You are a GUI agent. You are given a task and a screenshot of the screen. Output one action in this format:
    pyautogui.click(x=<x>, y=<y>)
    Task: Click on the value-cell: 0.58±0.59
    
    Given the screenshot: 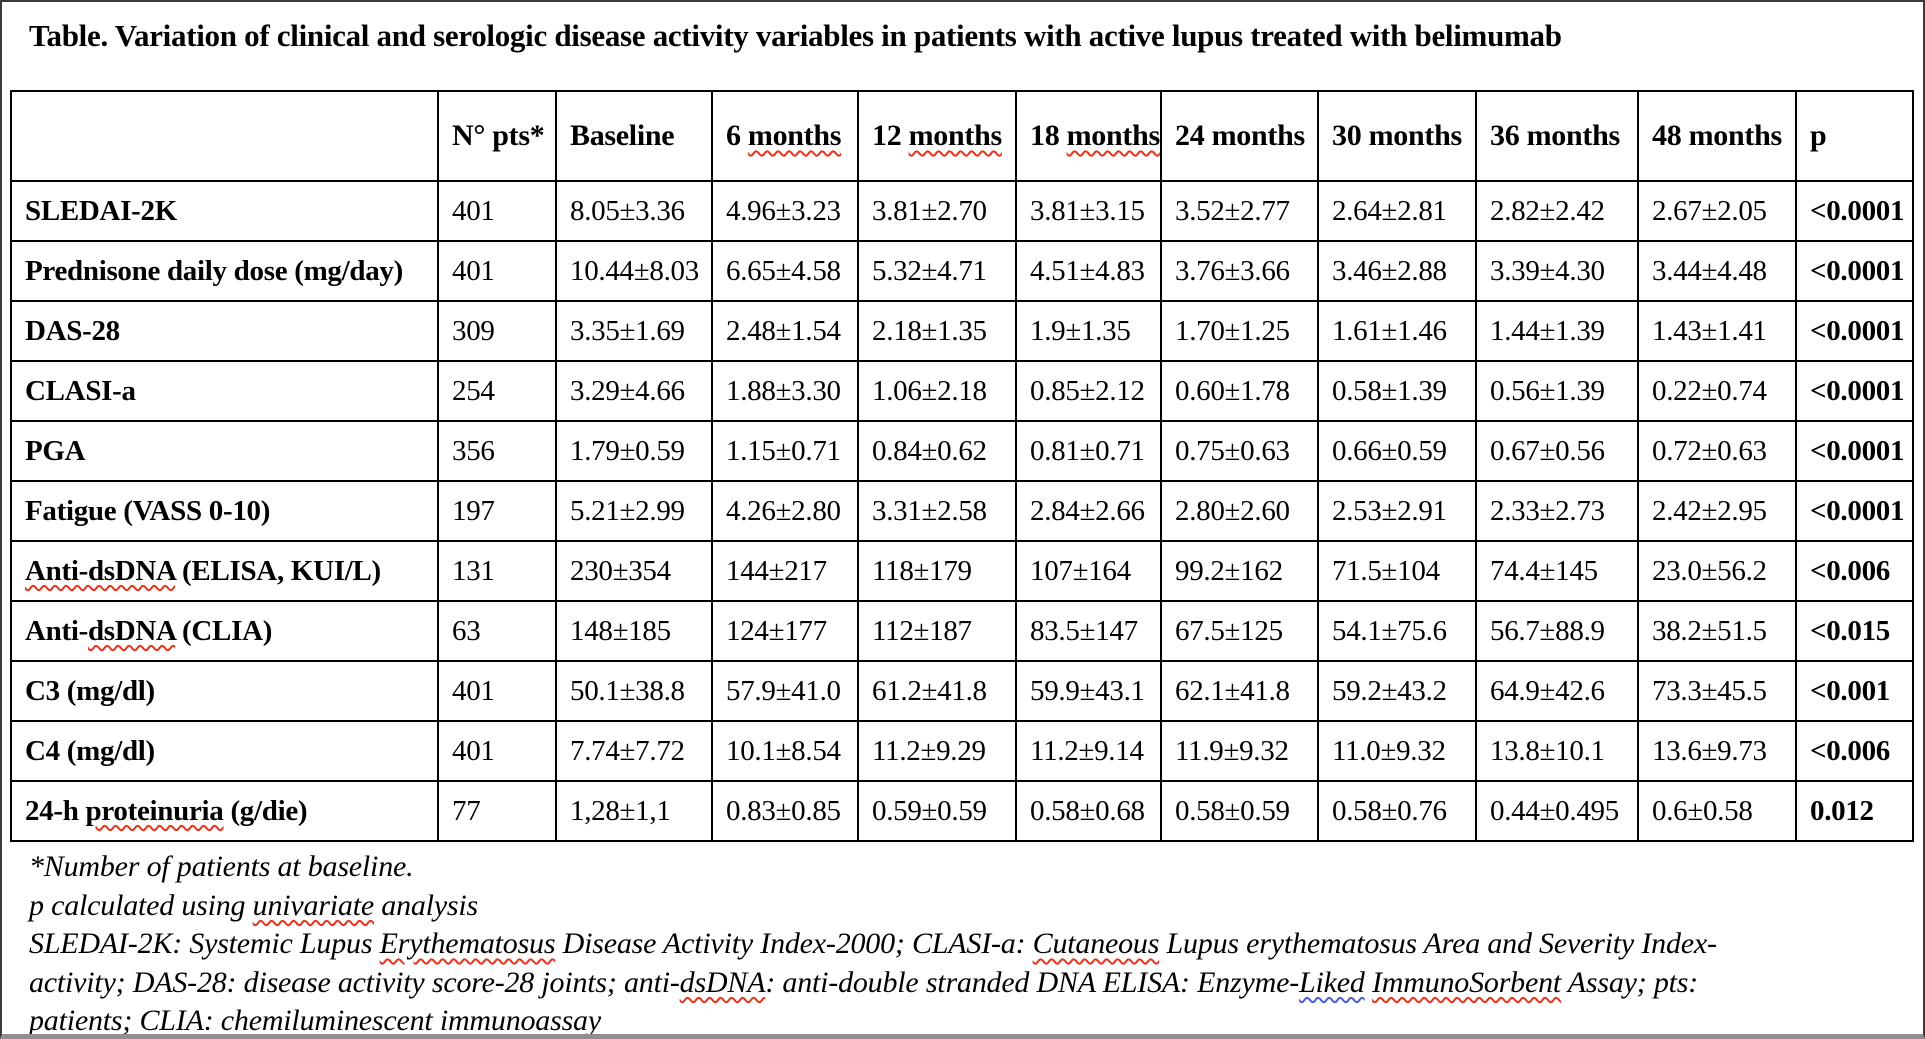 What is the action you would take?
    pyautogui.click(x=1239, y=811)
    